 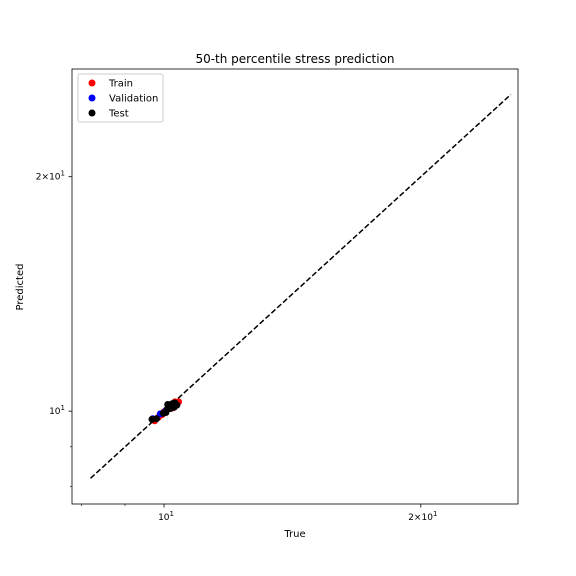 What do you see at coordinates (120, 84) in the screenshot?
I see `legend-label-train: Train` at bounding box center [120, 84].